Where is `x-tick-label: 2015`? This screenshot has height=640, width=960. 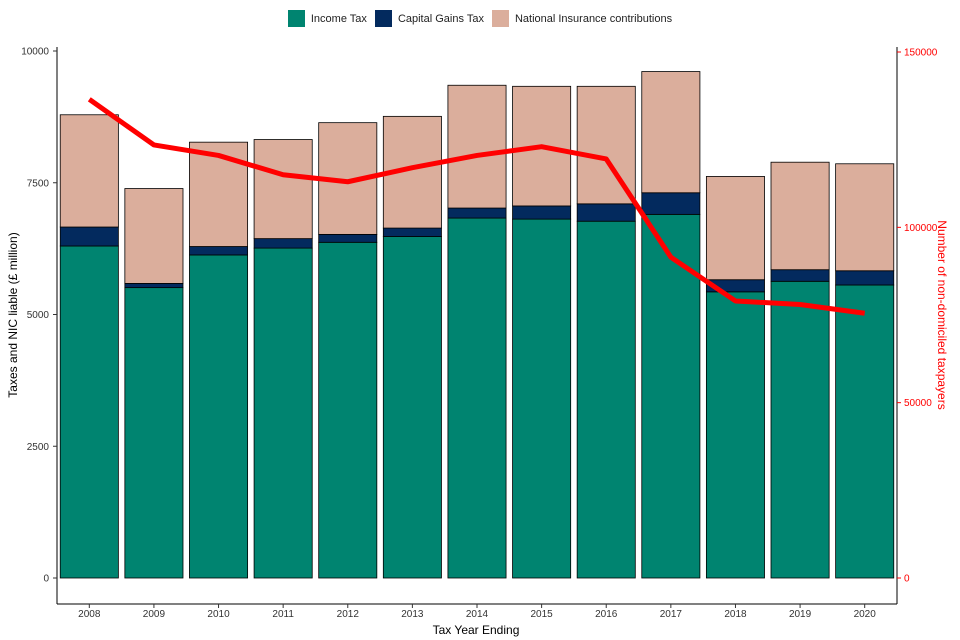
x-tick-label: 2015 is located at coordinates (541, 614).